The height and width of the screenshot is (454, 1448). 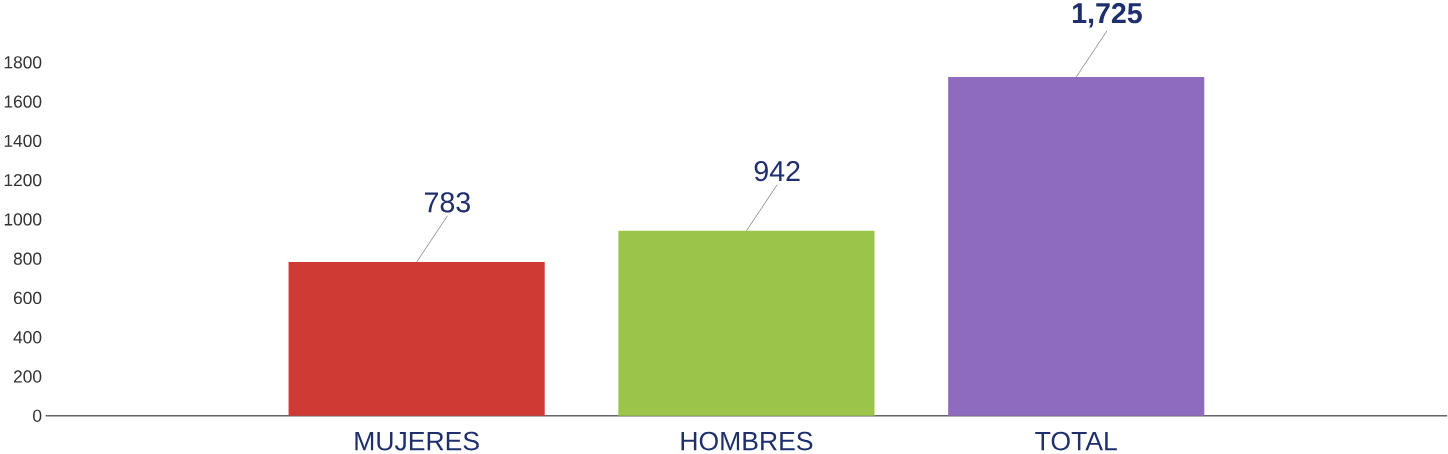 I want to click on y-tick-label: 1600, so click(x=23, y=101).